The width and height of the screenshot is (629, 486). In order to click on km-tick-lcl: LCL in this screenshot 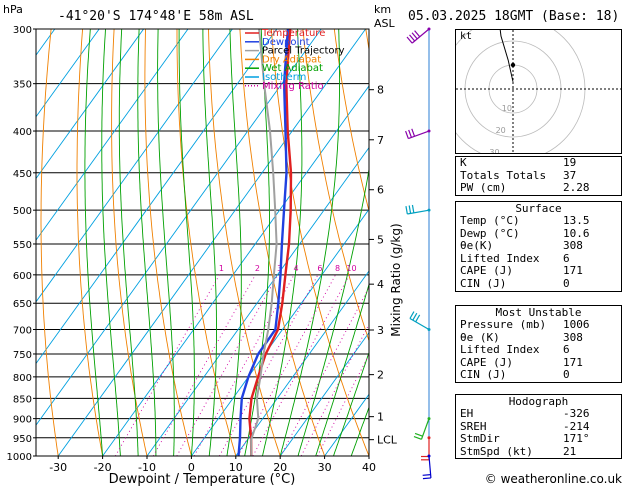, I will do `click(387, 440)`.